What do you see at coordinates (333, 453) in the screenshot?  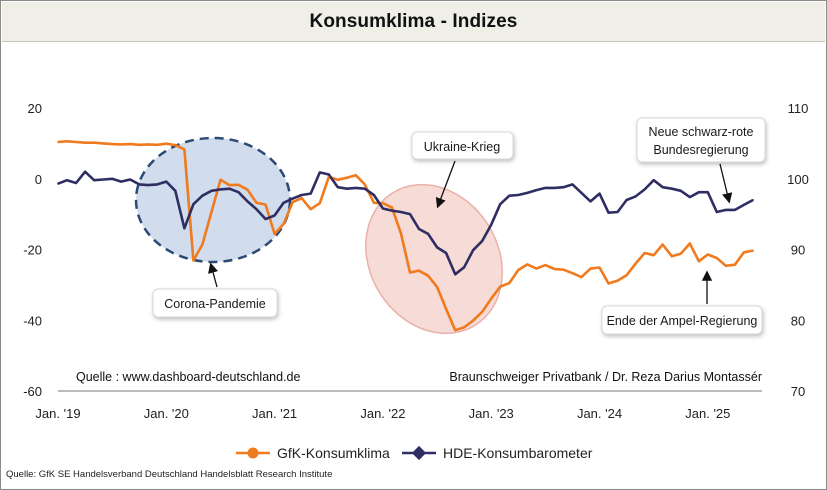 I see `legend-label-gfk: GfK-Konsumklima` at bounding box center [333, 453].